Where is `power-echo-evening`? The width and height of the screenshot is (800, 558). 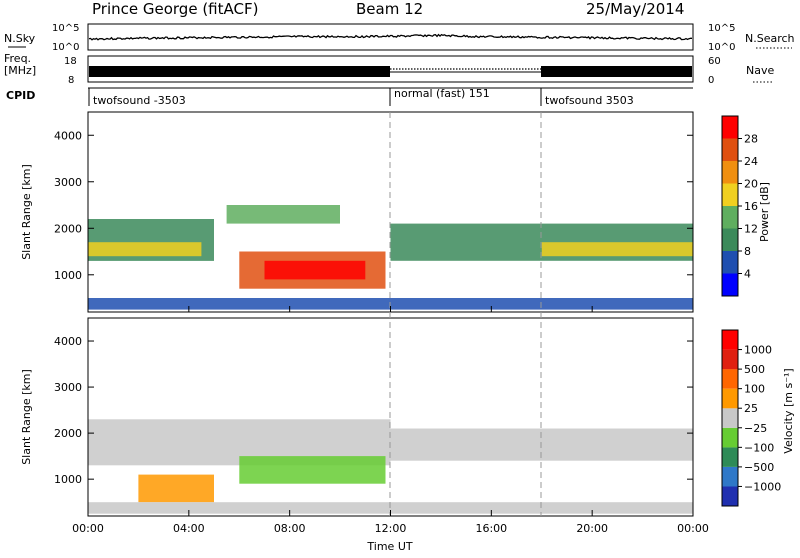 power-echo-evening is located at coordinates (617, 249).